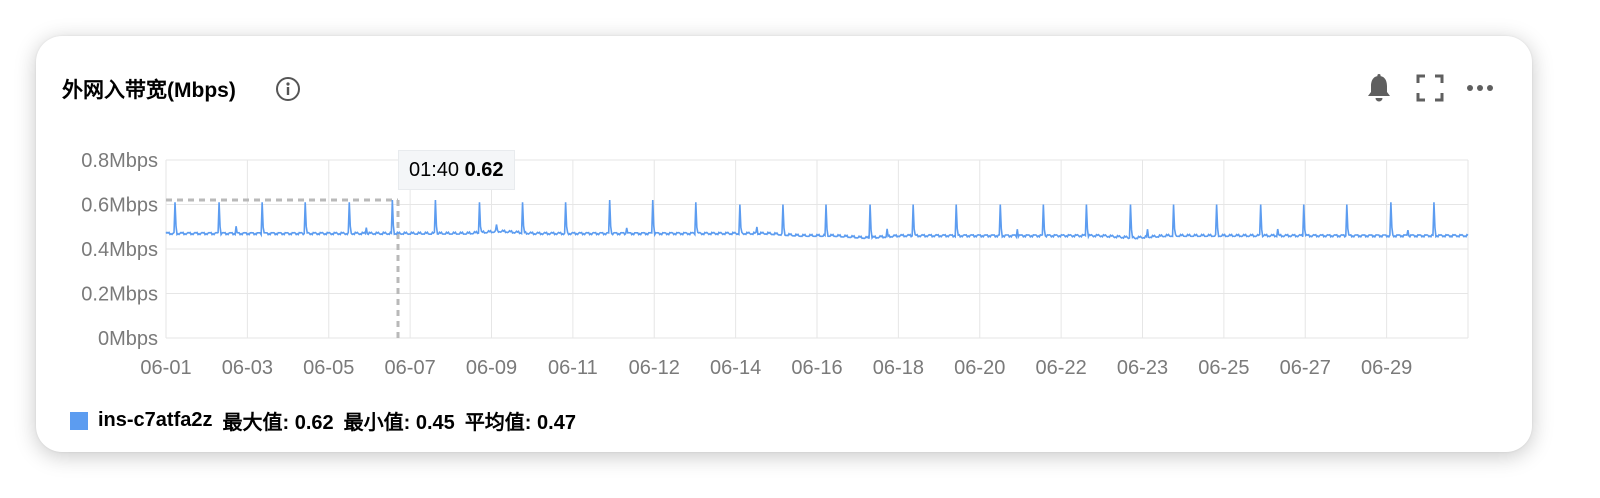  Describe the element at coordinates (1142, 368) in the screenshot. I see `x-tick-label: 06-23` at that location.